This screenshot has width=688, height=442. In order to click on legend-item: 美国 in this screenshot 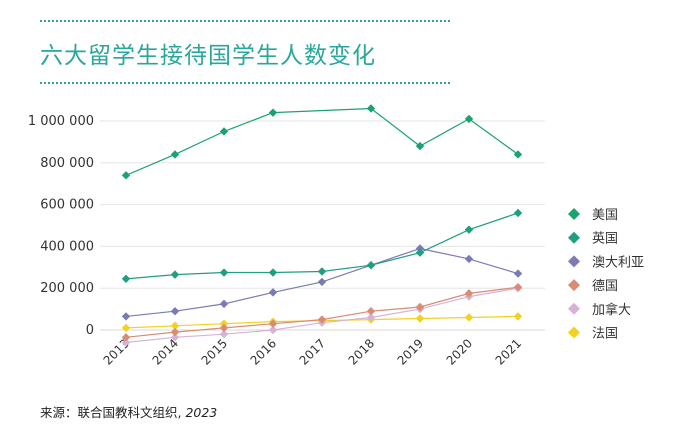, I will do `click(593, 215)`.